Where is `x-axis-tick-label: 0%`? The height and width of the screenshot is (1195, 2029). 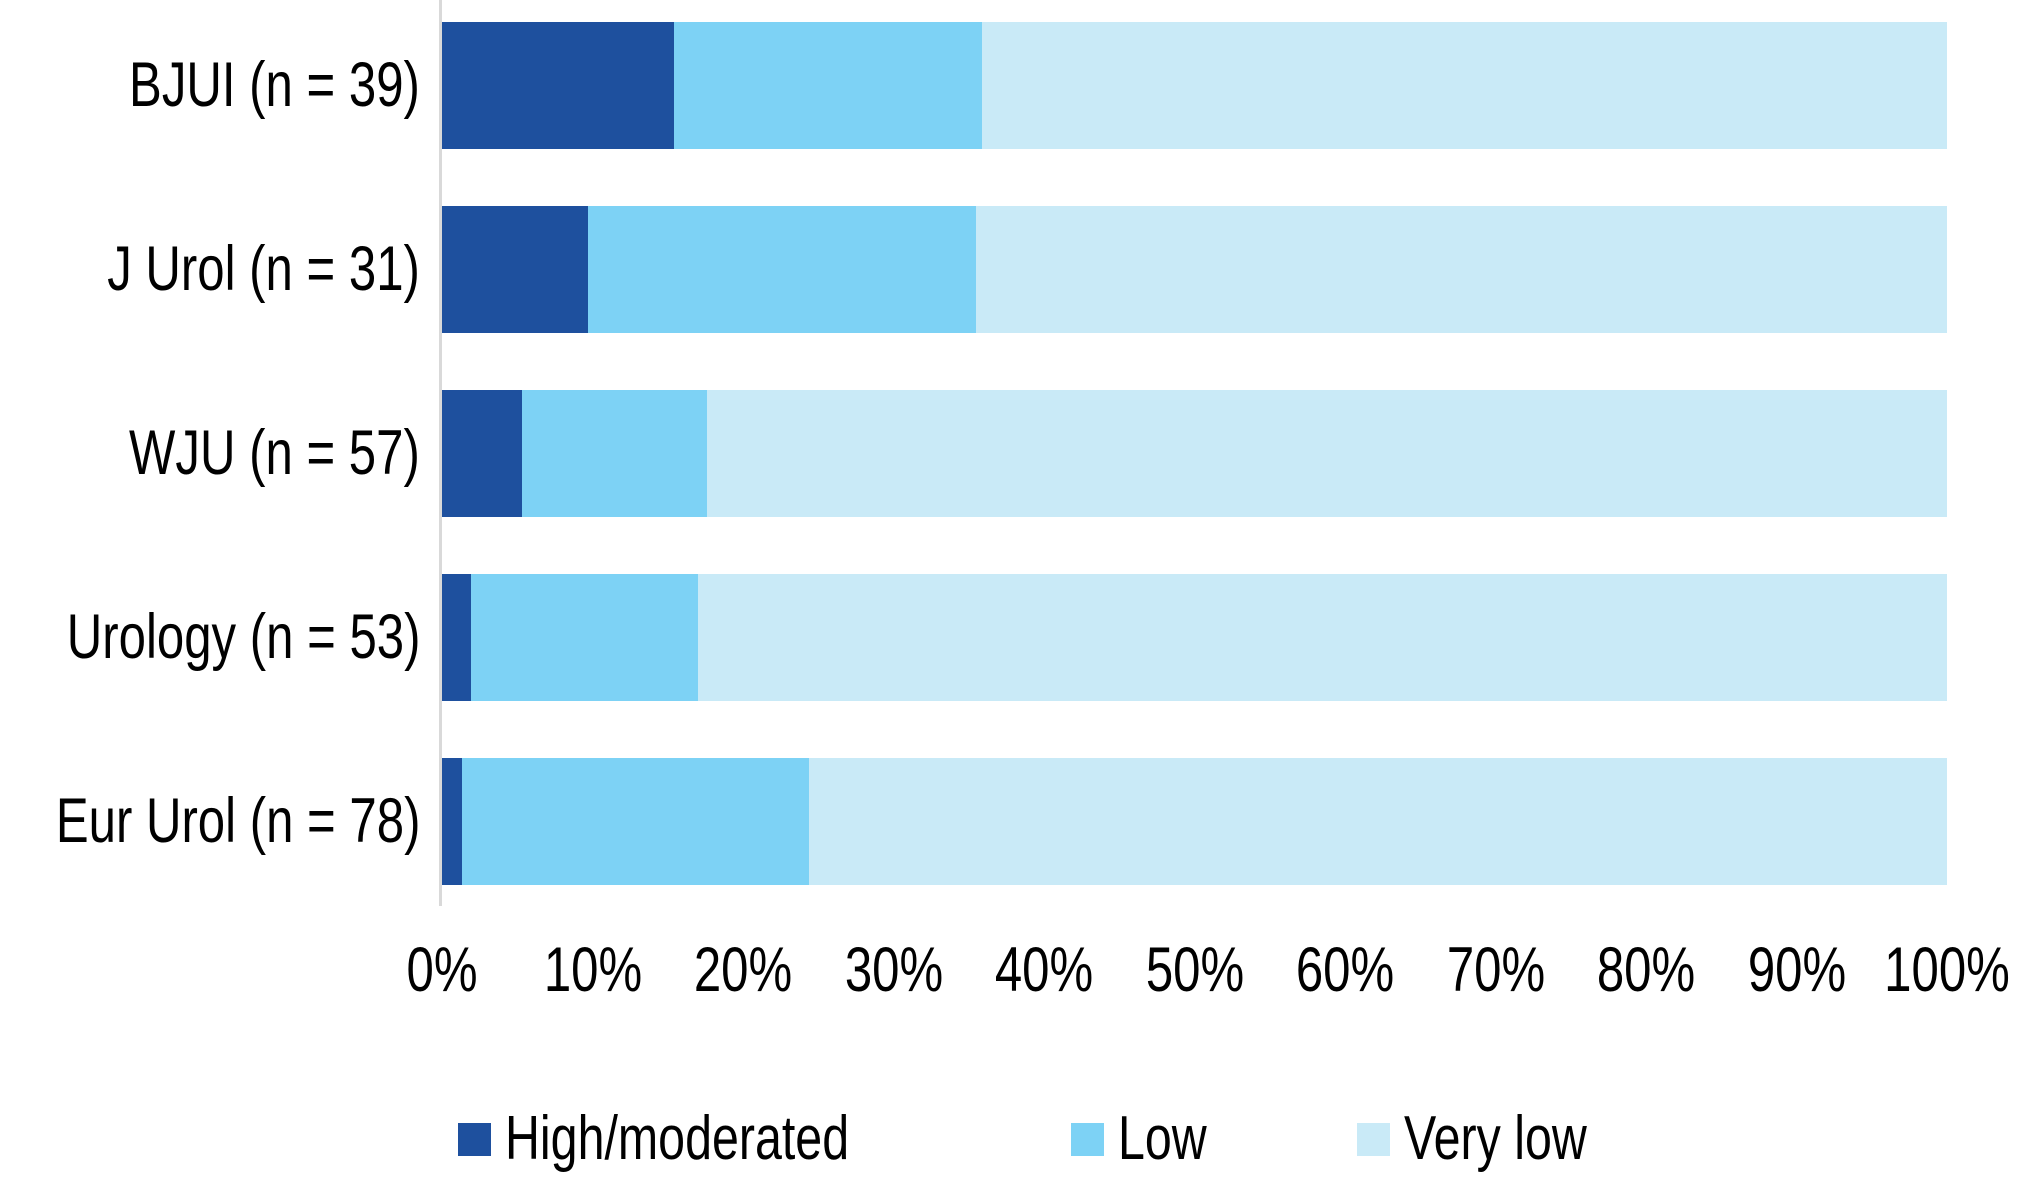
x-axis-tick-label: 0% is located at coordinates (441, 970).